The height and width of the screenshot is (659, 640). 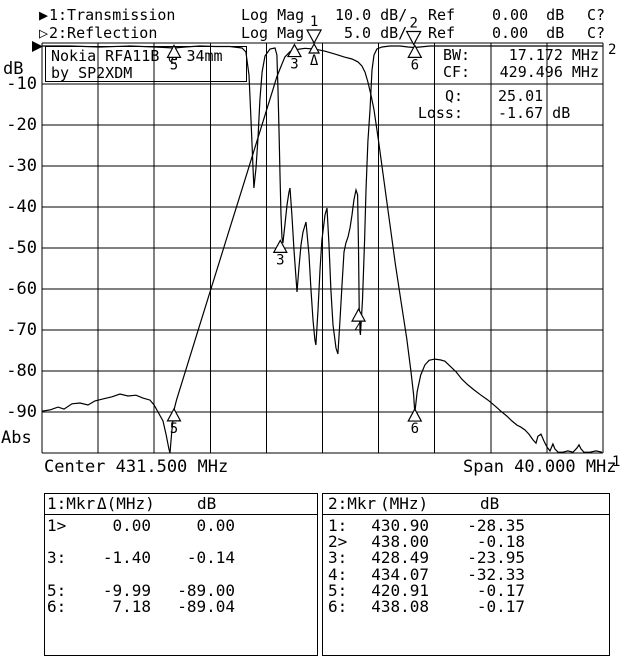 I want to click on marker-table-cell: -89.00, so click(x=206, y=590).